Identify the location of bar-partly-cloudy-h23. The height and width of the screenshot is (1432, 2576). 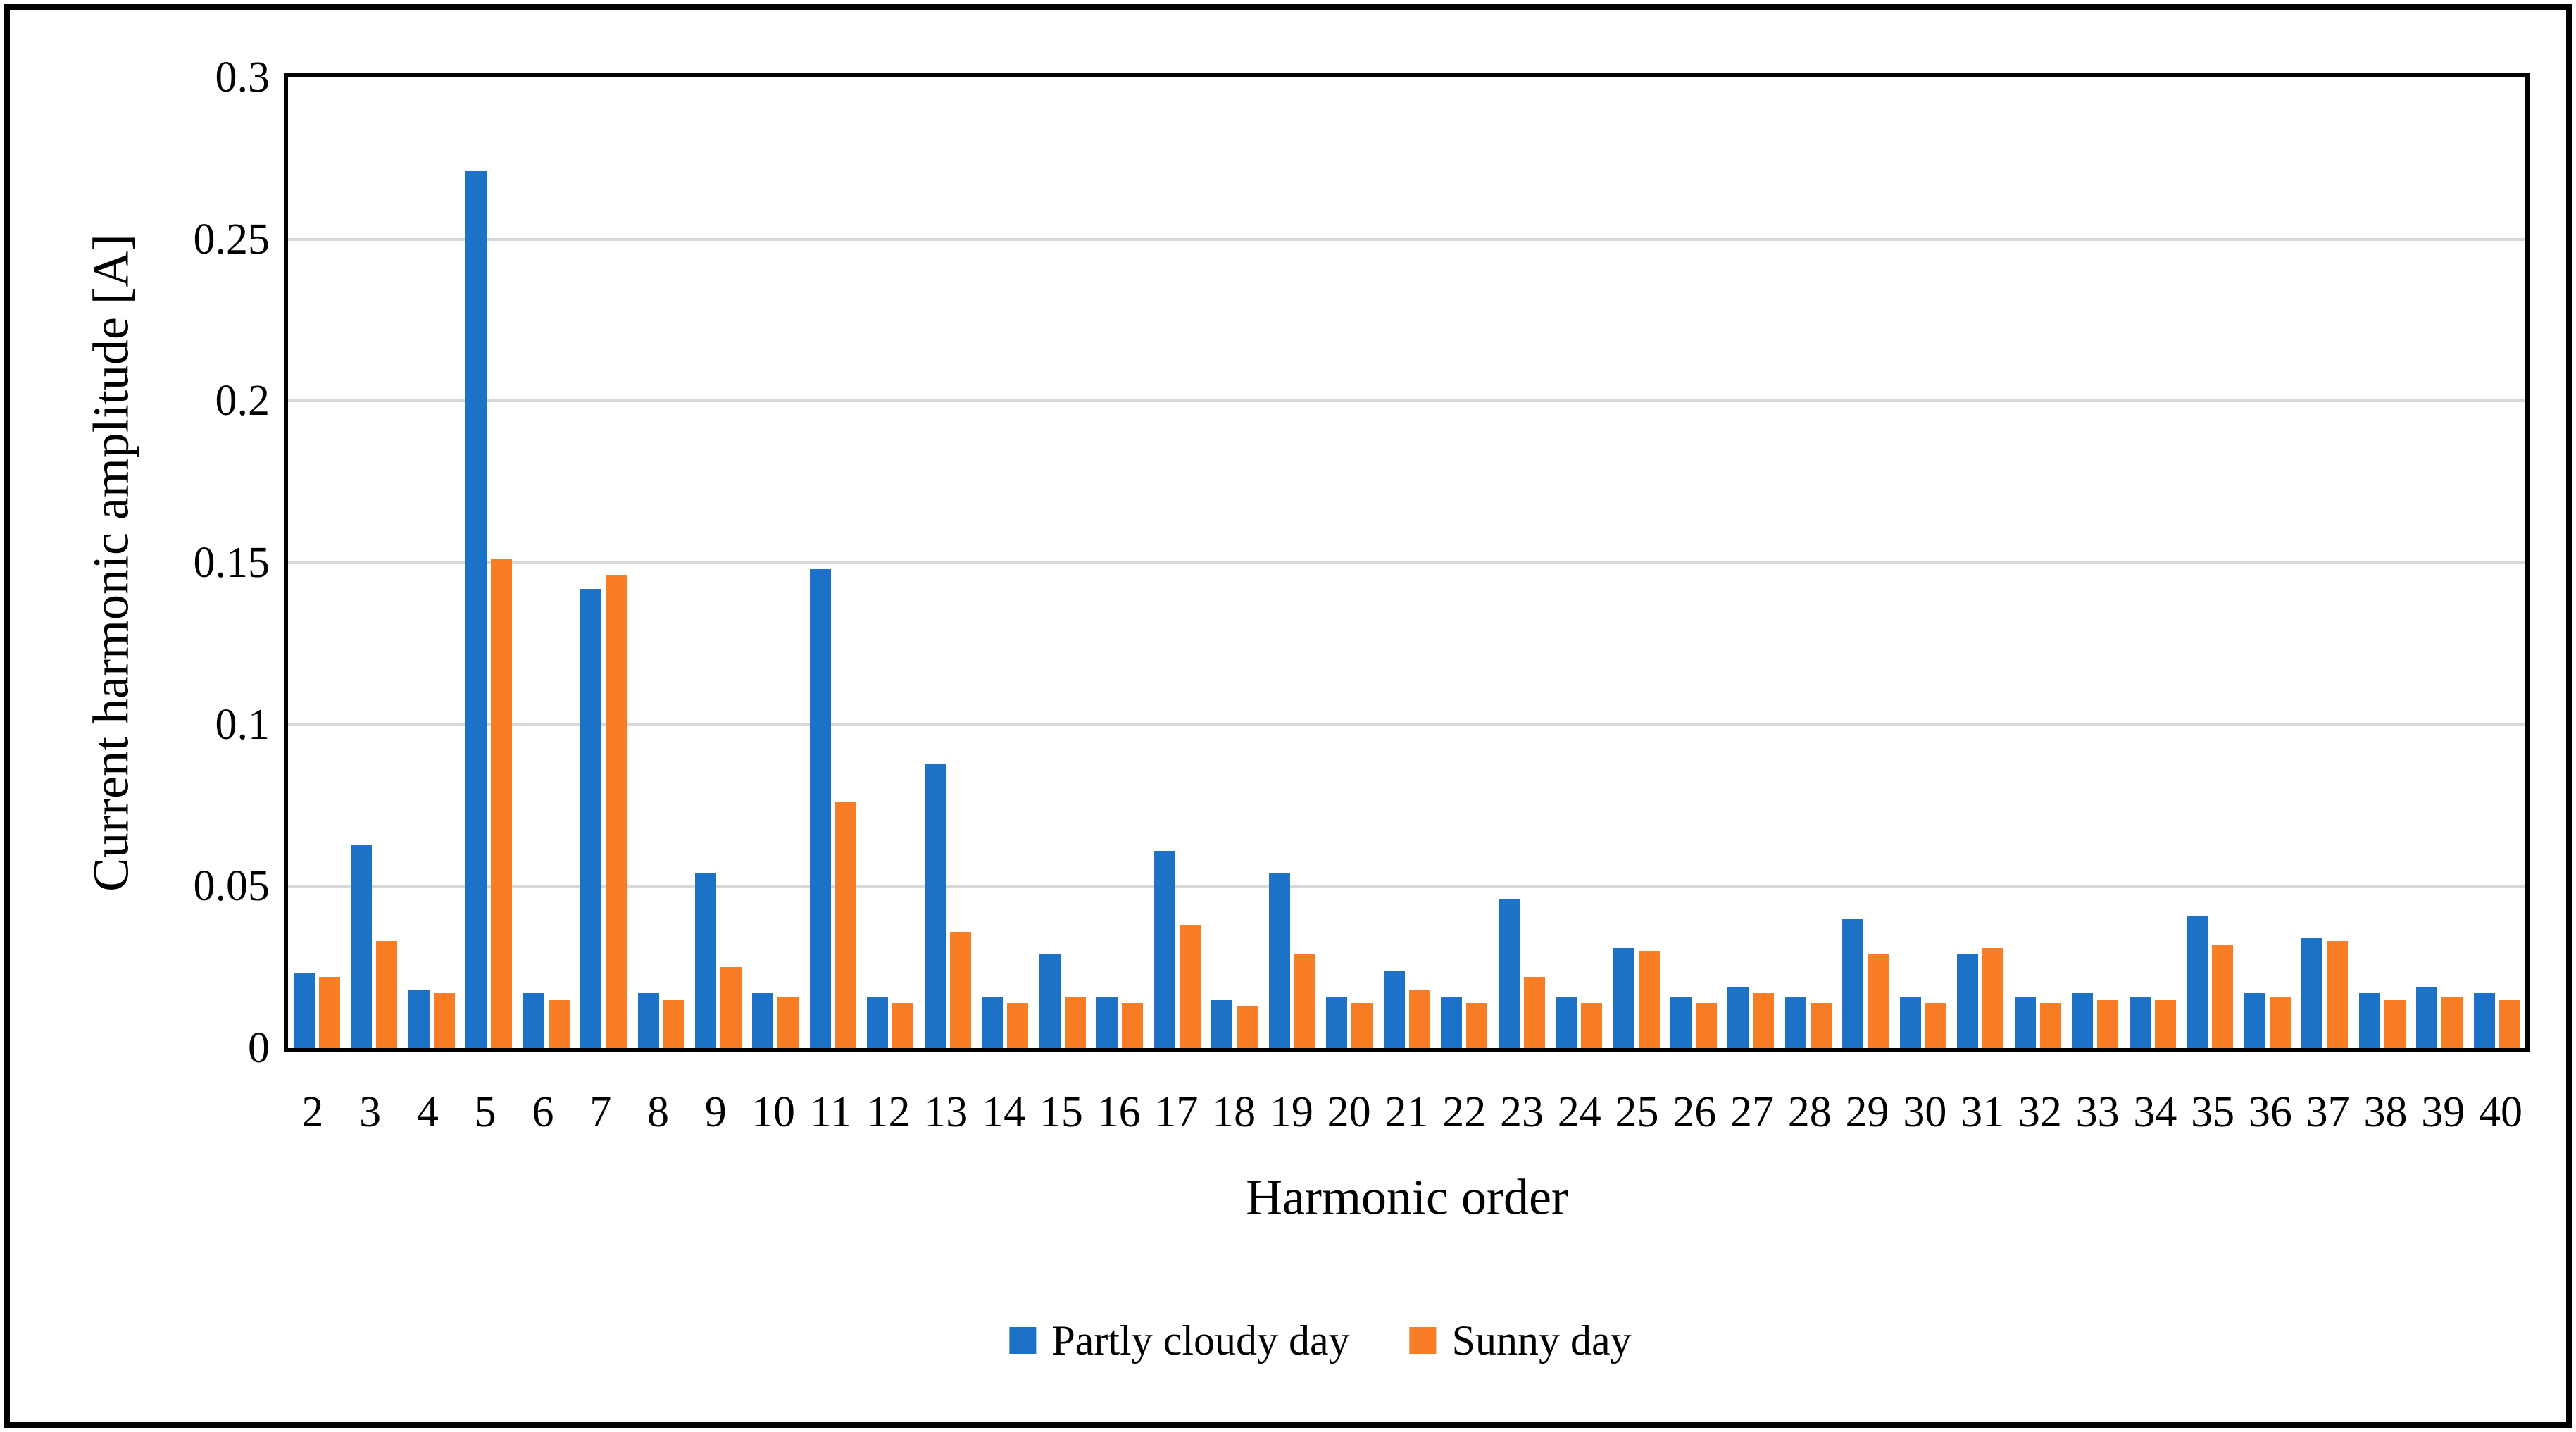
(1509, 973).